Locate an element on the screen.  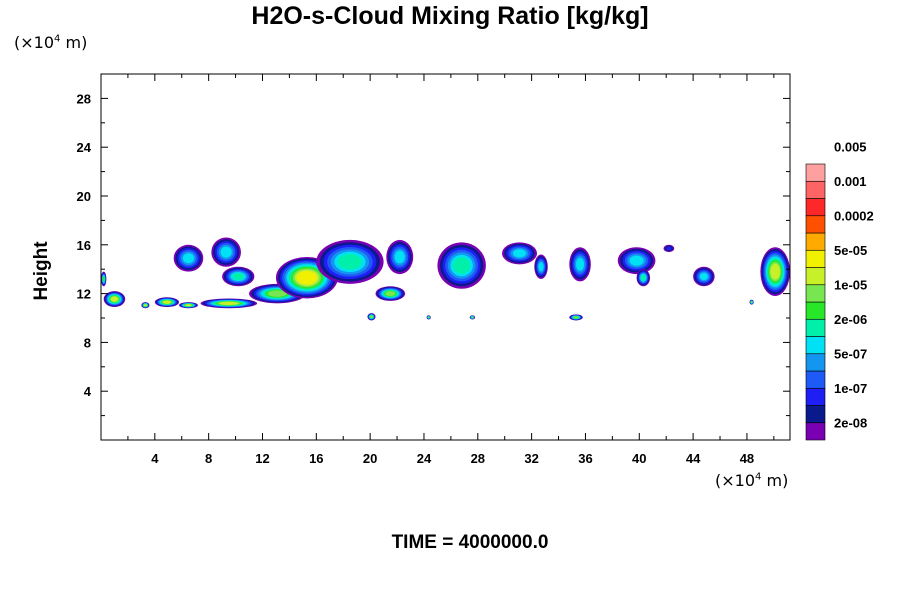
y-unit-exponent: 4 is located at coordinates (57, 39).